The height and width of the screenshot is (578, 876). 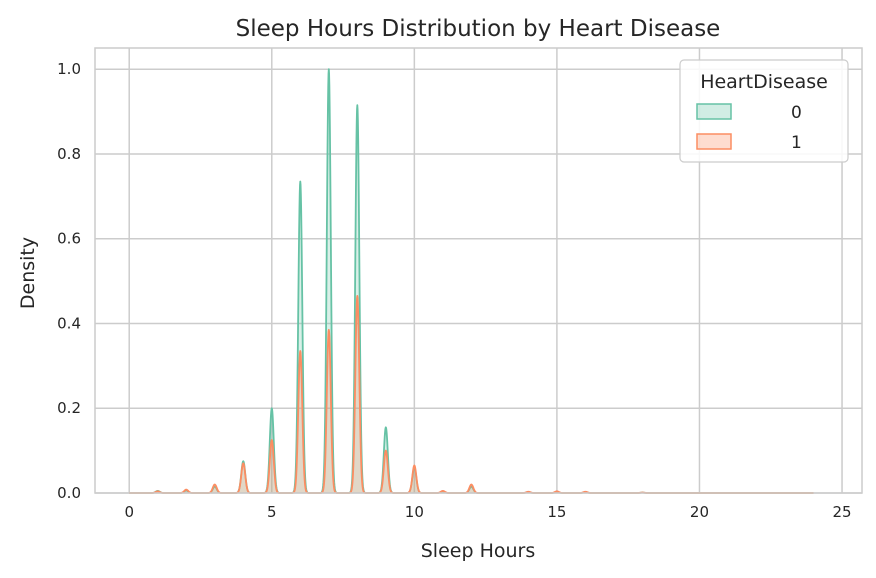 I want to click on x-tick-label: 20, so click(x=699, y=512).